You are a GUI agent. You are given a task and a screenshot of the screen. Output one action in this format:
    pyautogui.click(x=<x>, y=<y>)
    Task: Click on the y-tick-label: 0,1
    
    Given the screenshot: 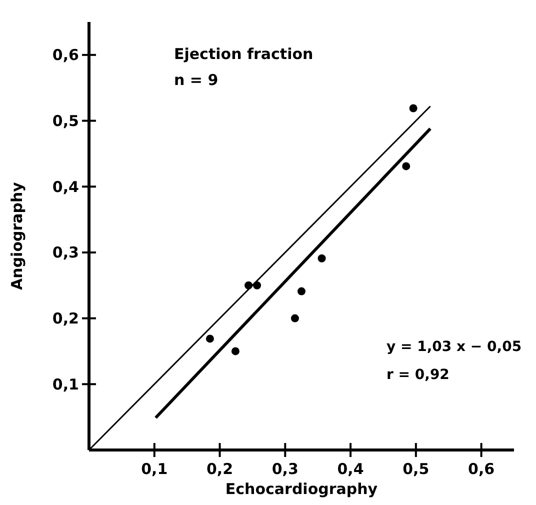 What is the action you would take?
    pyautogui.click(x=65, y=384)
    